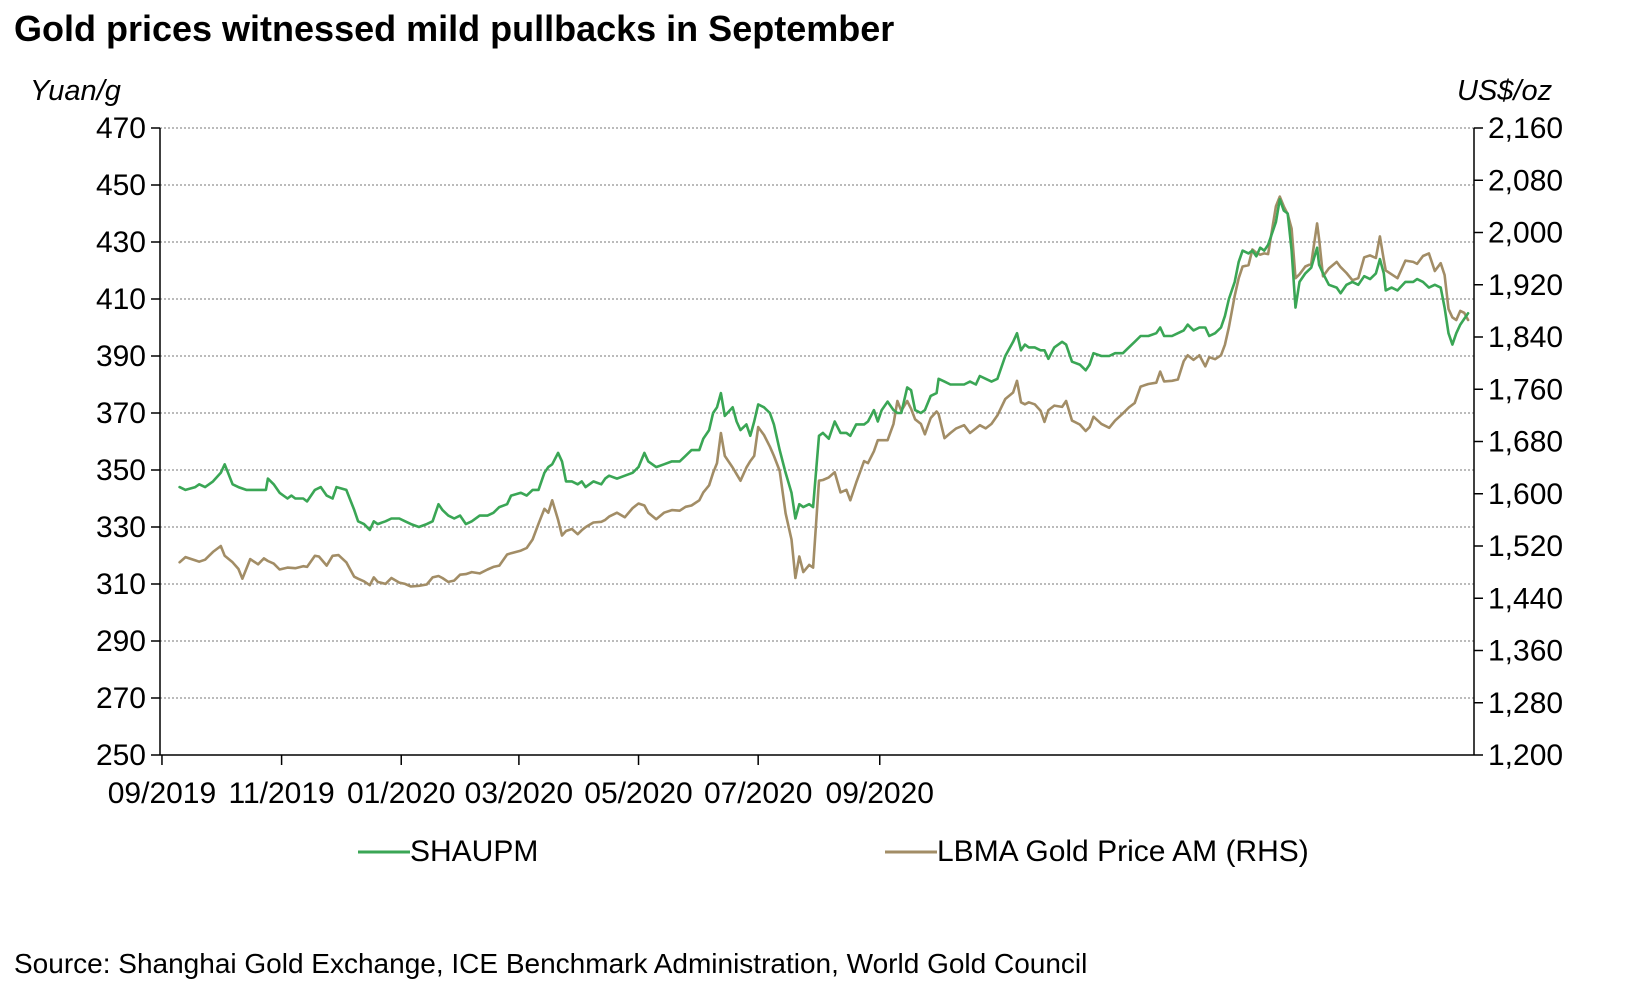 The image size is (1648, 994). What do you see at coordinates (121, 128) in the screenshot?
I see `left-tick-label: 470` at bounding box center [121, 128].